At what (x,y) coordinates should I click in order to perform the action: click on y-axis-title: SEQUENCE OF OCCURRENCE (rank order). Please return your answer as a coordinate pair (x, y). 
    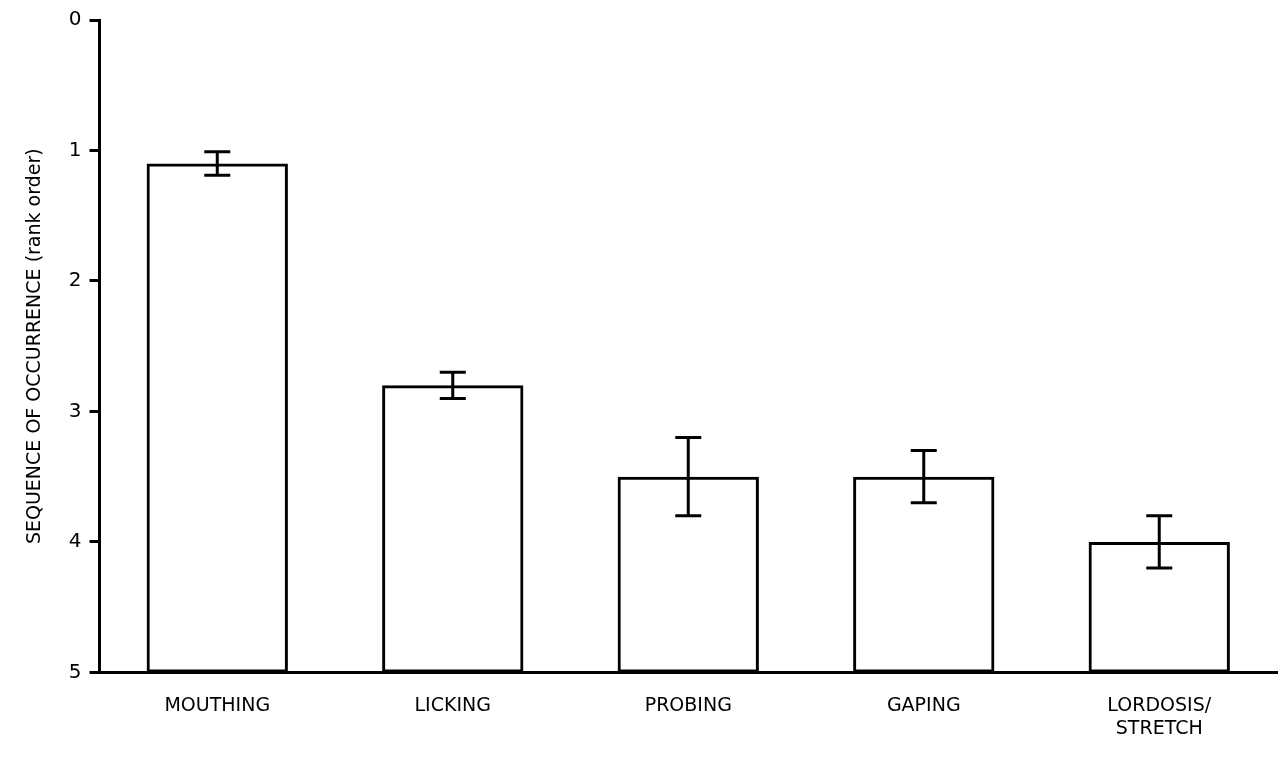
    Looking at the image, I should click on (33, 346).